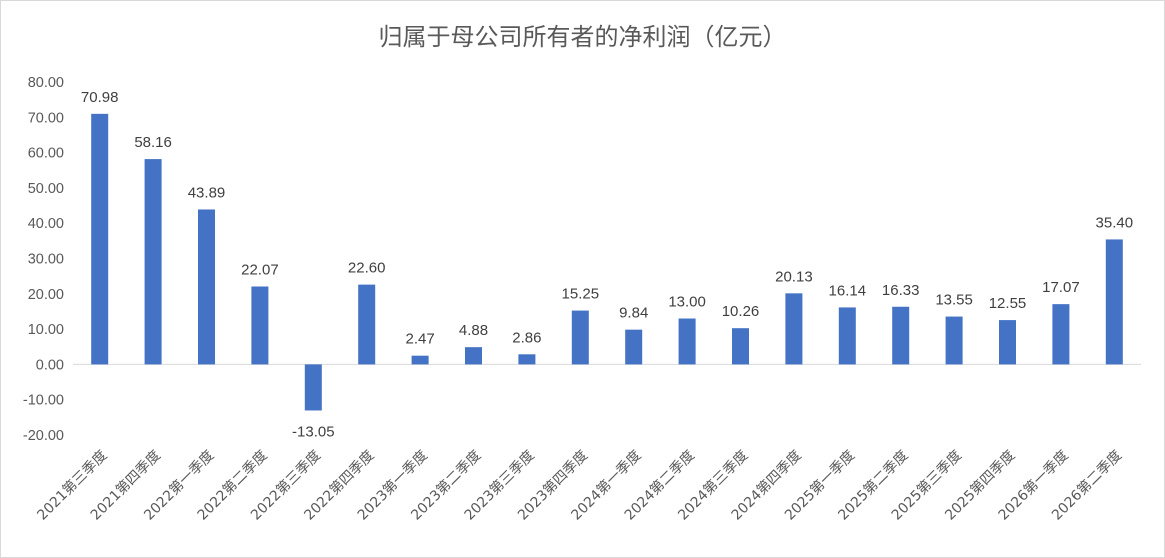 Image resolution: width=1165 pixels, height=558 pixels. I want to click on data-label: 43.89, so click(207, 192).